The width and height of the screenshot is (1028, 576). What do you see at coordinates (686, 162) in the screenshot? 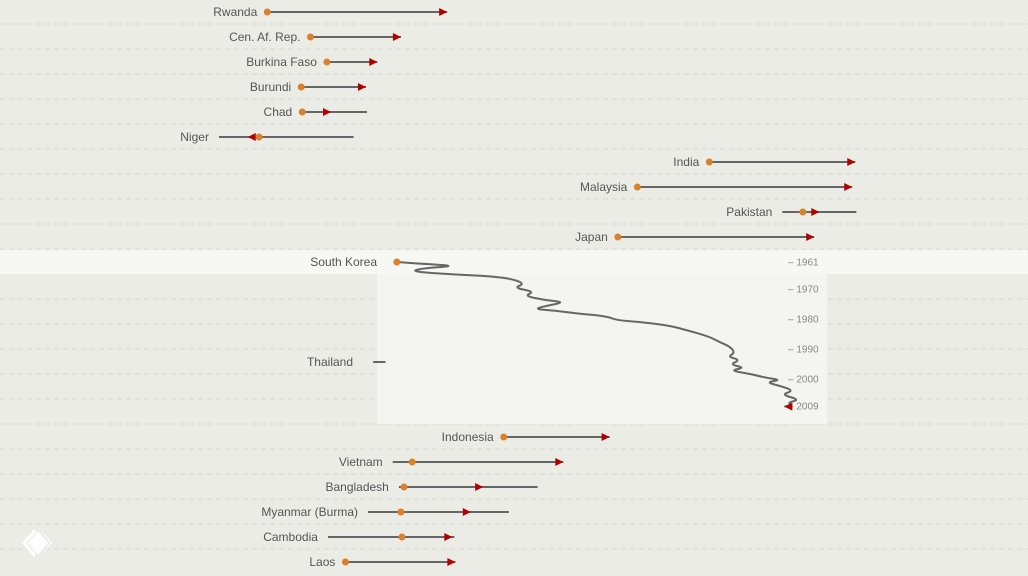
I see `country-label: India` at bounding box center [686, 162].